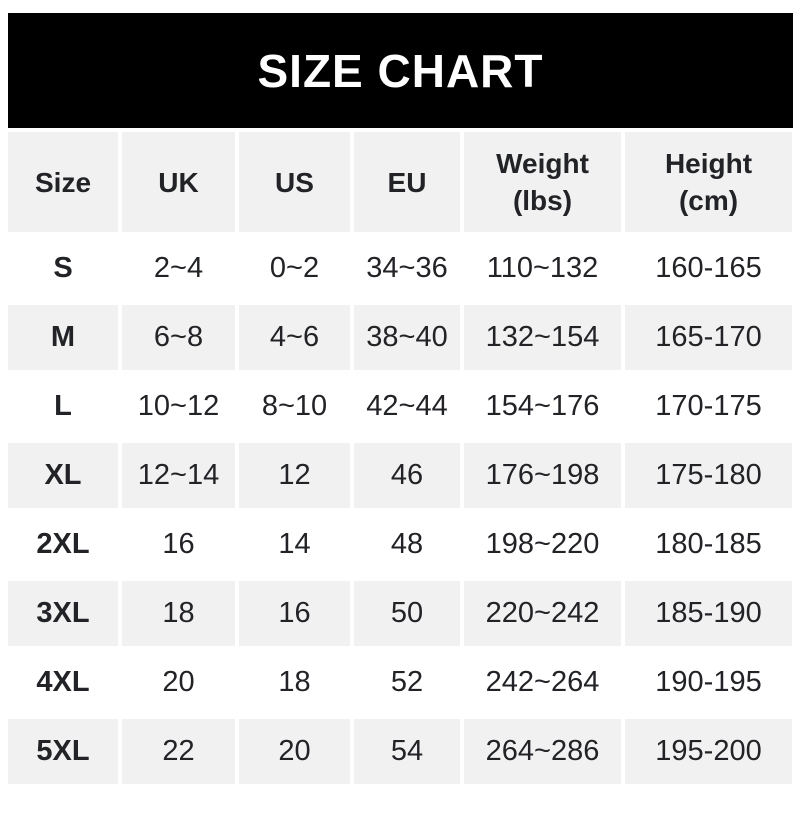 The image size is (800, 813). Describe the element at coordinates (542, 337) in the screenshot. I see `cell-weight: 132~154` at that location.